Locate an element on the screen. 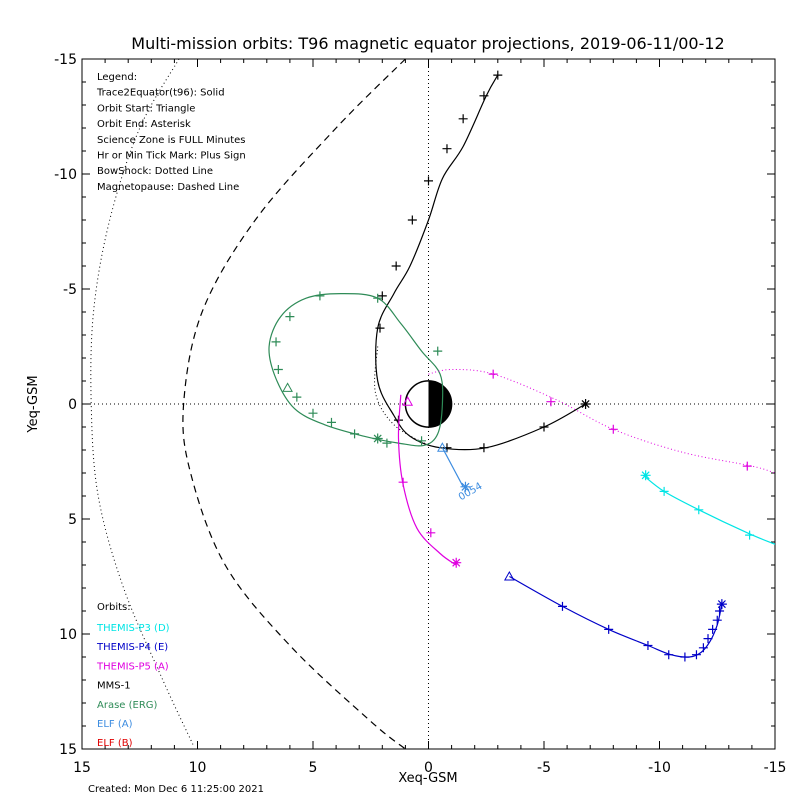 This screenshot has width=800, height=800. series-themis-p4-e- is located at coordinates (615, 616).